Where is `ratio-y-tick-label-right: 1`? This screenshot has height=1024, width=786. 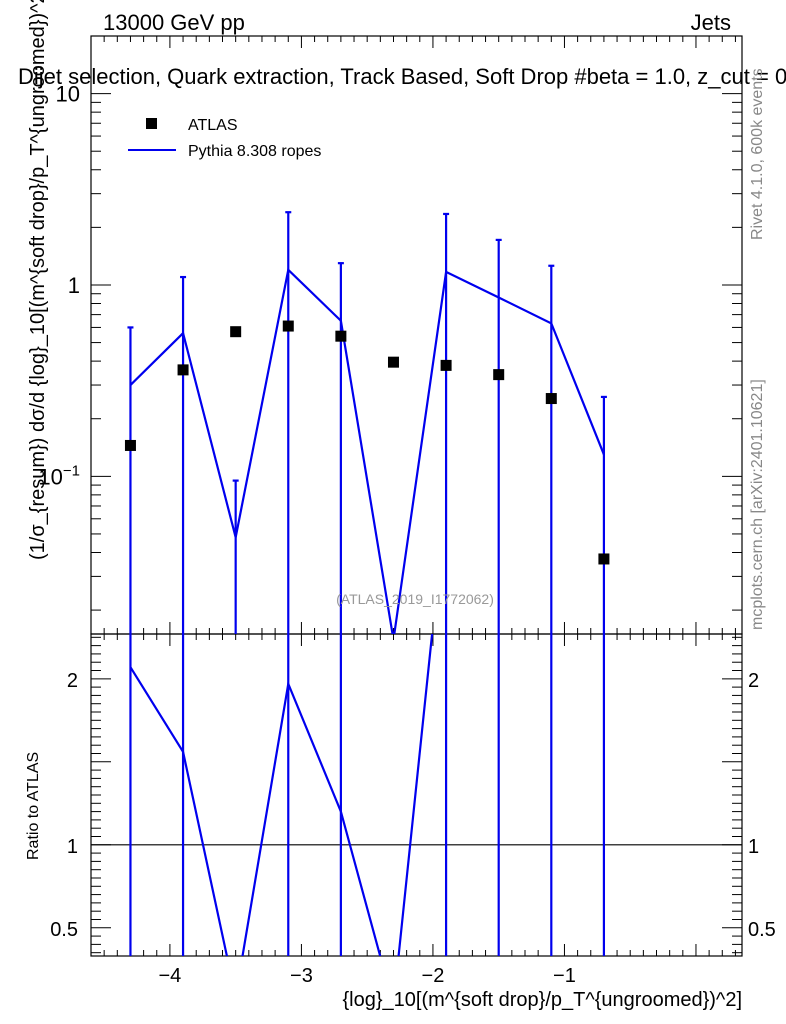
ratio-y-tick-label-right: 1 is located at coordinates (753, 847).